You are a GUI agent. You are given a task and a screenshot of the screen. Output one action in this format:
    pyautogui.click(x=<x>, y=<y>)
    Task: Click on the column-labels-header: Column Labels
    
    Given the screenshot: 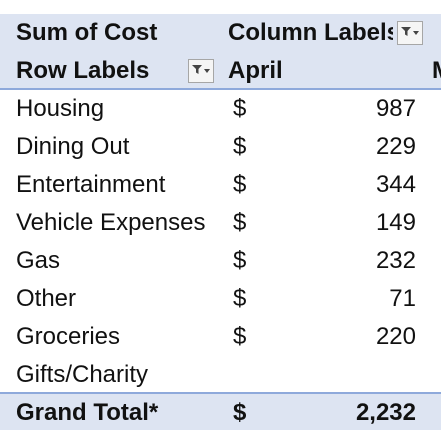 What is the action you would take?
    pyautogui.click(x=310, y=32)
    